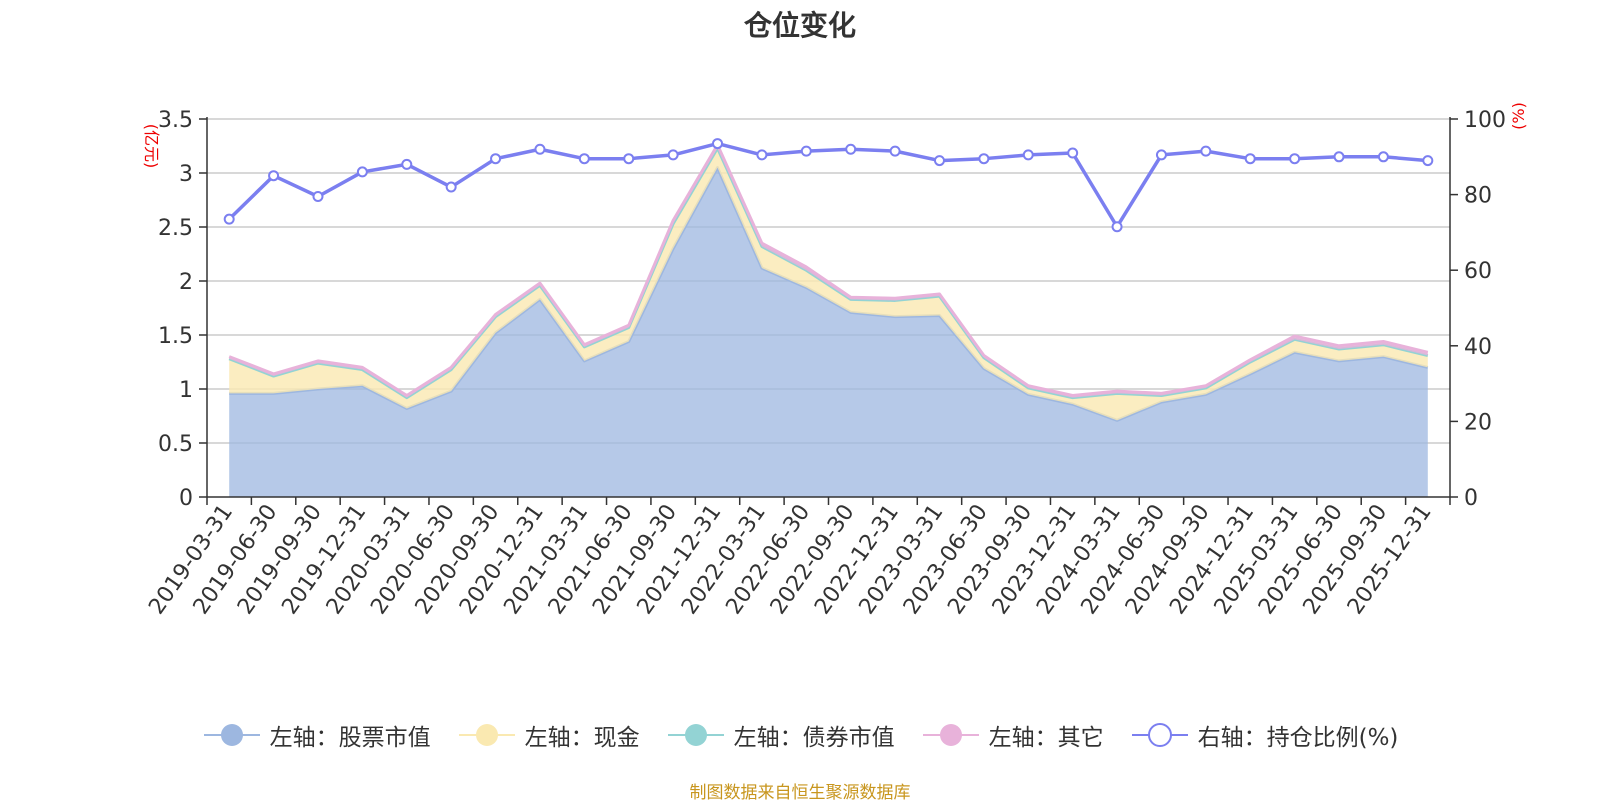 This screenshot has width=1600, height=803. What do you see at coordinates (1298, 738) in the screenshot?
I see `legend-label: 右轴：持仓比例(%)` at bounding box center [1298, 738].